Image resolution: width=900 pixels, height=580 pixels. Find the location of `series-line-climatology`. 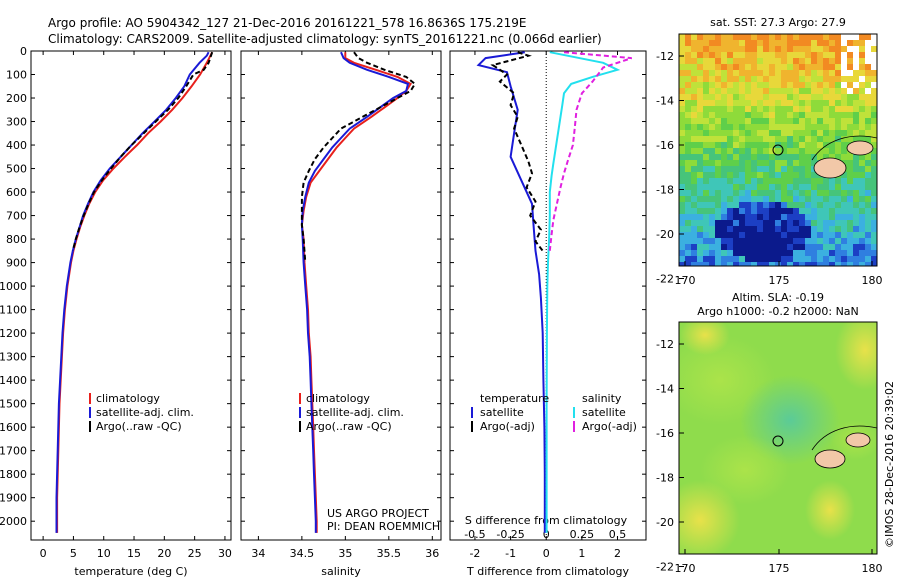

series-line-climatology is located at coordinates (135, 292).